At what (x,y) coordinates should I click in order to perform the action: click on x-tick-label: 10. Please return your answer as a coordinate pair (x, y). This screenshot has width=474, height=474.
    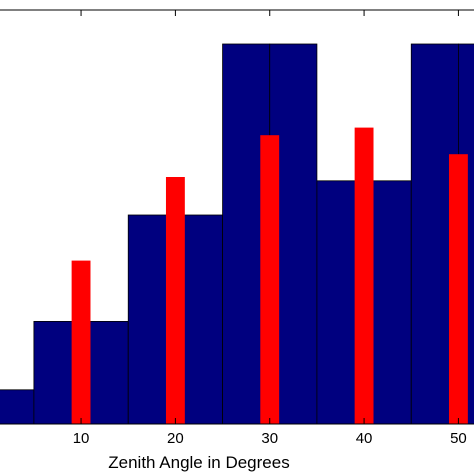
    Looking at the image, I should click on (81, 438).